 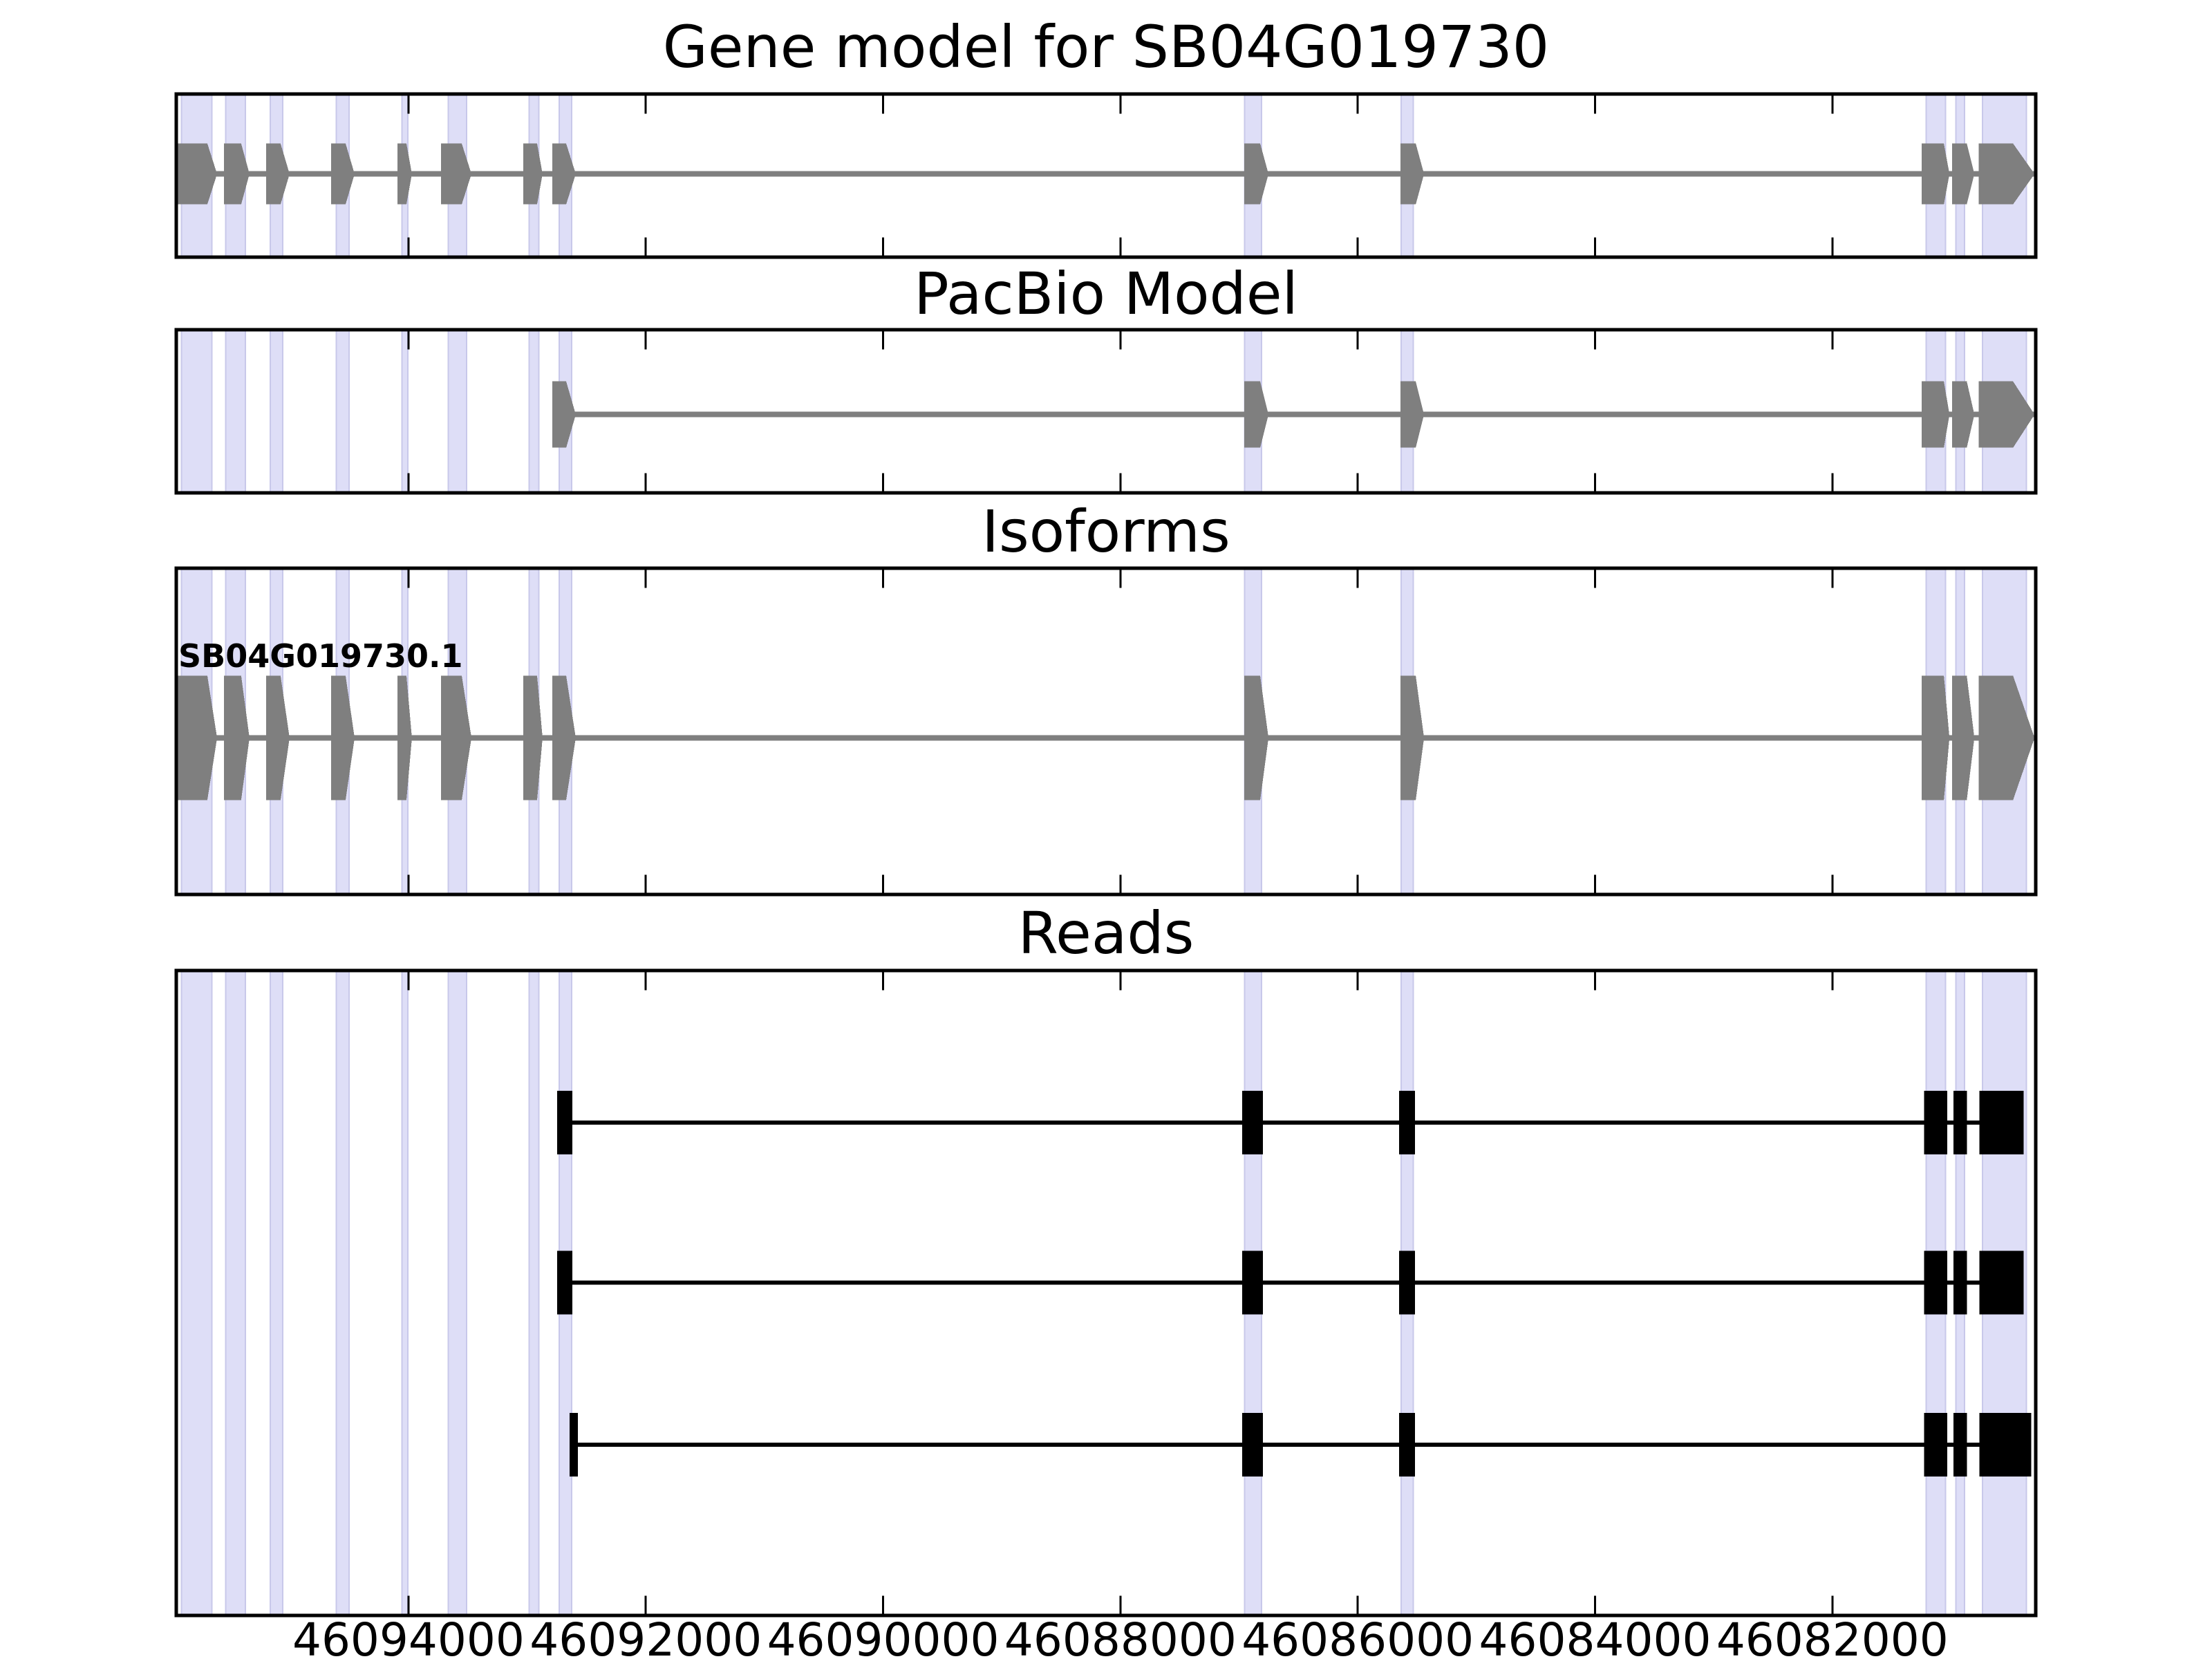 I want to click on intron-line, so click(x=1106, y=738).